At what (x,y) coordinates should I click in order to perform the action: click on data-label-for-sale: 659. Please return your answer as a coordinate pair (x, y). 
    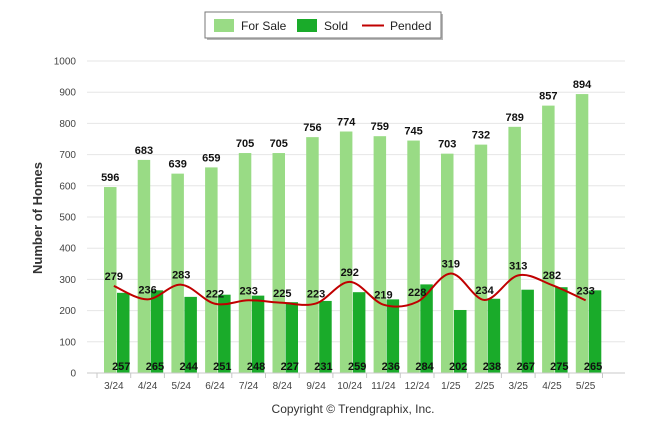
    Looking at the image, I should click on (211, 158).